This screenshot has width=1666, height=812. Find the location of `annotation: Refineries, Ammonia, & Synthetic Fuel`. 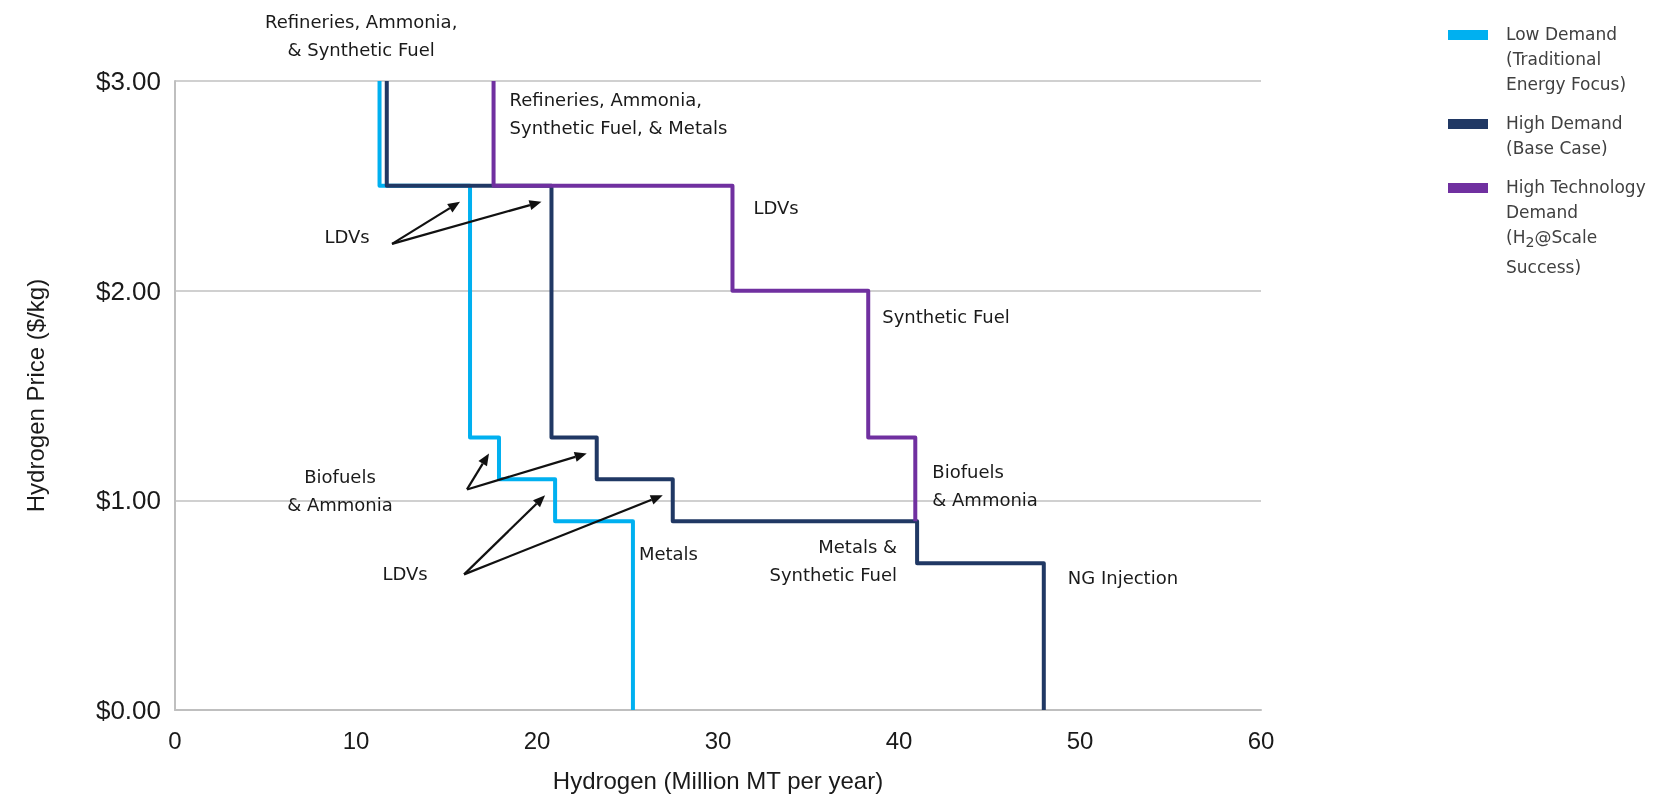

annotation: Refineries, Ammonia, & Synthetic Fuel is located at coordinates (361, 35).